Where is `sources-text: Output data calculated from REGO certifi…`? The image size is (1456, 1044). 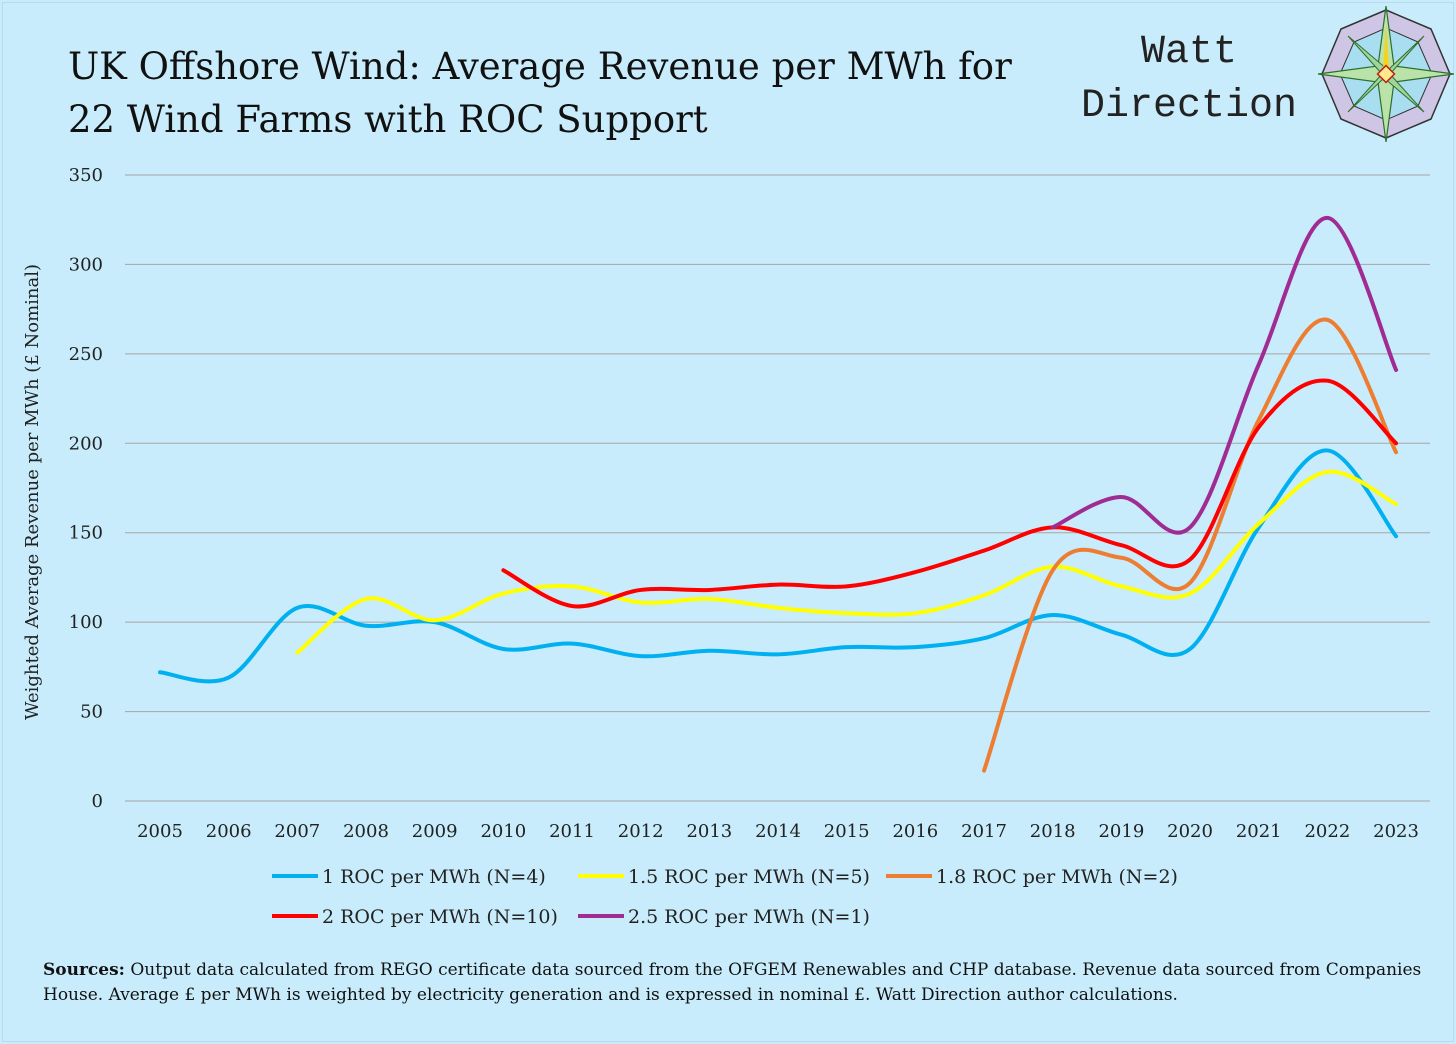
sources-text: Output data calculated from REGO certifi… is located at coordinates (732, 982).